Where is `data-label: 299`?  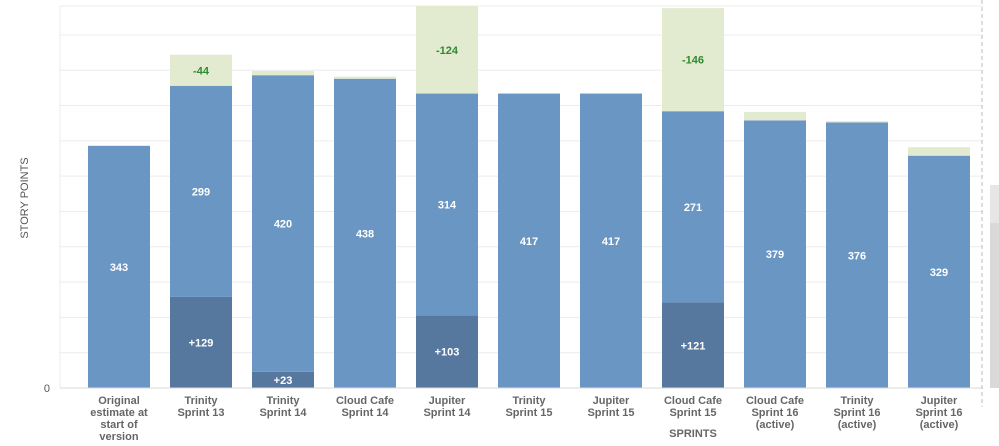
data-label: 299 is located at coordinates (201, 192).